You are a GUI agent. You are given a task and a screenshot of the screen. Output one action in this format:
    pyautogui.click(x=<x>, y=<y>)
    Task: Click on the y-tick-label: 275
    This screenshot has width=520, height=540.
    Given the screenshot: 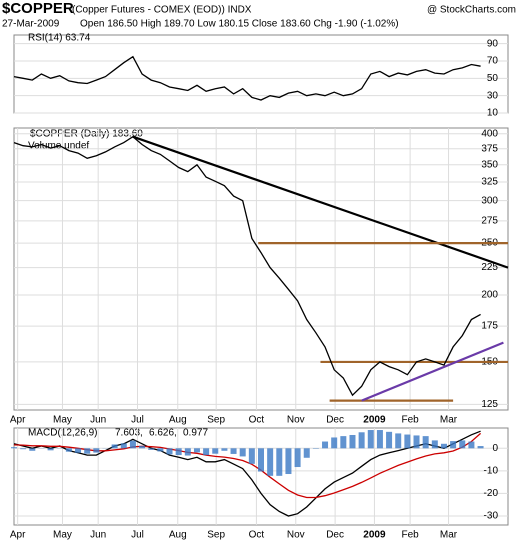 What is the action you would take?
    pyautogui.click(x=489, y=221)
    